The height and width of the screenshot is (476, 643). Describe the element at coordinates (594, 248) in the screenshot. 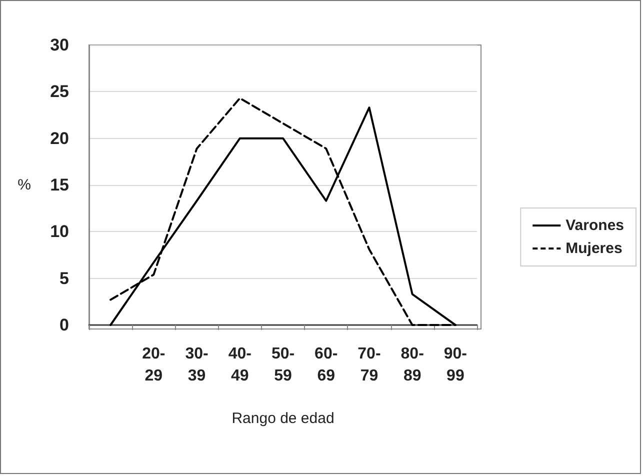

I see `legend-label: Mujeres` at that location.